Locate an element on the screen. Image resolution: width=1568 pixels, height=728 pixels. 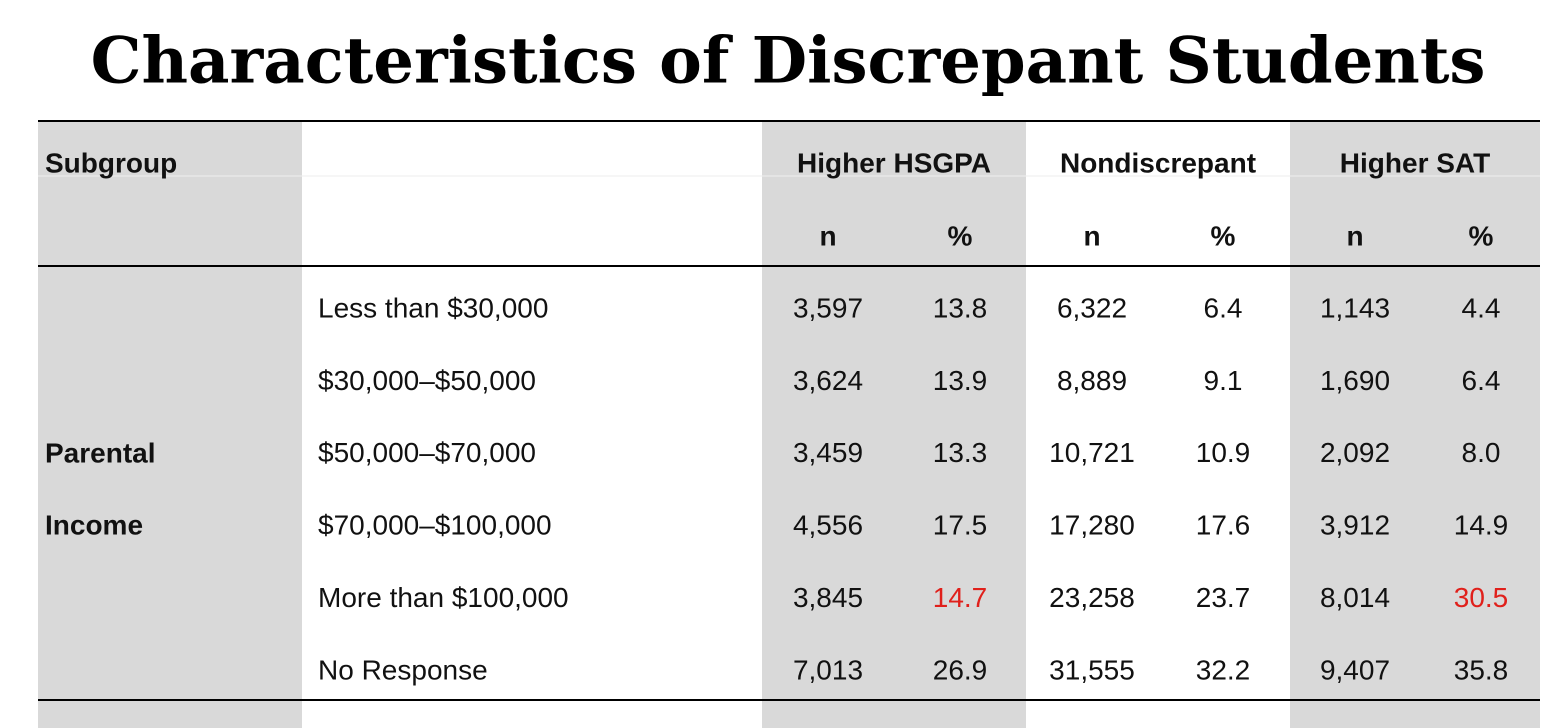
row-group-label: Parental is located at coordinates (100, 452).